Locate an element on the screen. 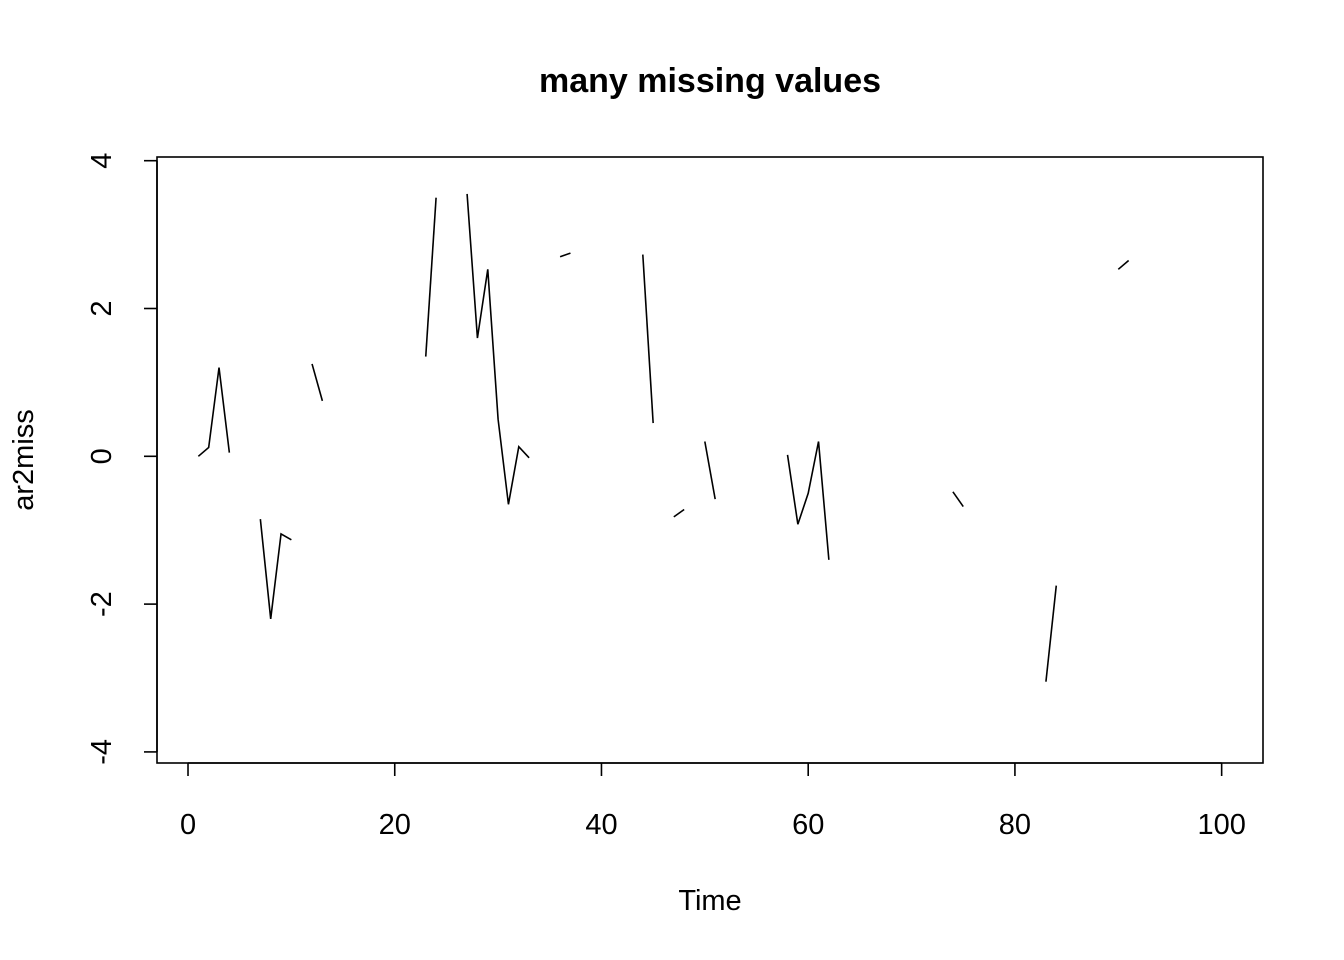 This screenshot has height=960, width=1344. x-tick-label: 60 is located at coordinates (808, 825).